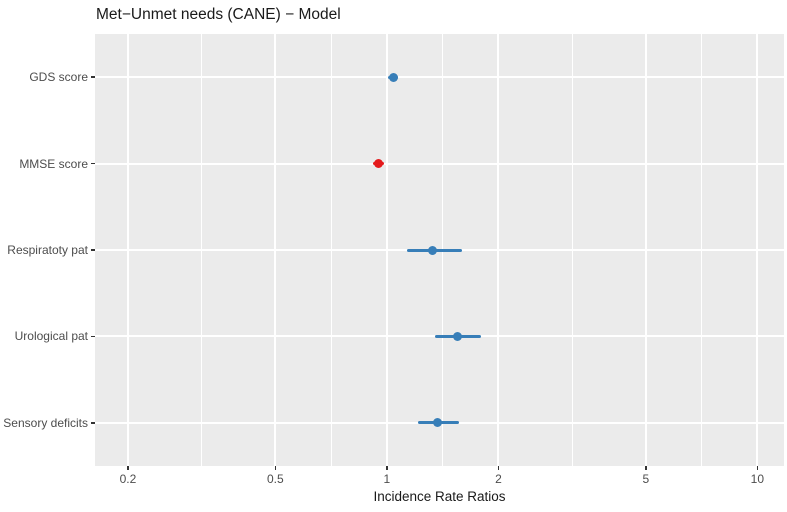 This screenshot has height=512, width=787. What do you see at coordinates (757, 479) in the screenshot?
I see `x-tick-label: 10` at bounding box center [757, 479].